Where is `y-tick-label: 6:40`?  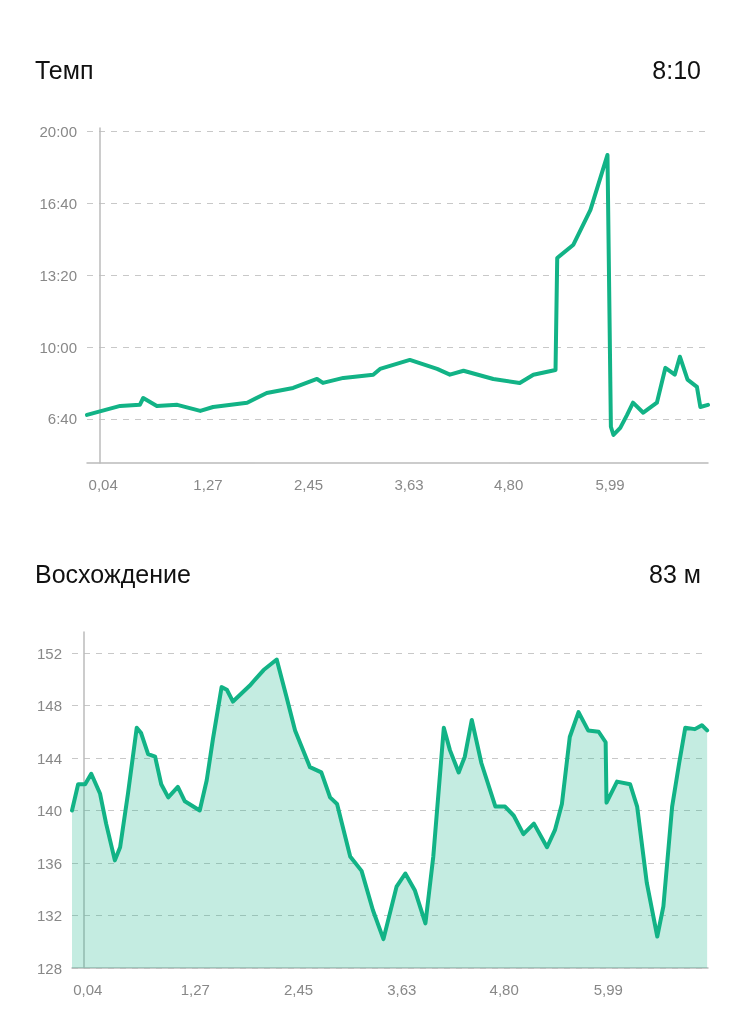 y-tick-label: 6:40 is located at coordinates (62, 419).